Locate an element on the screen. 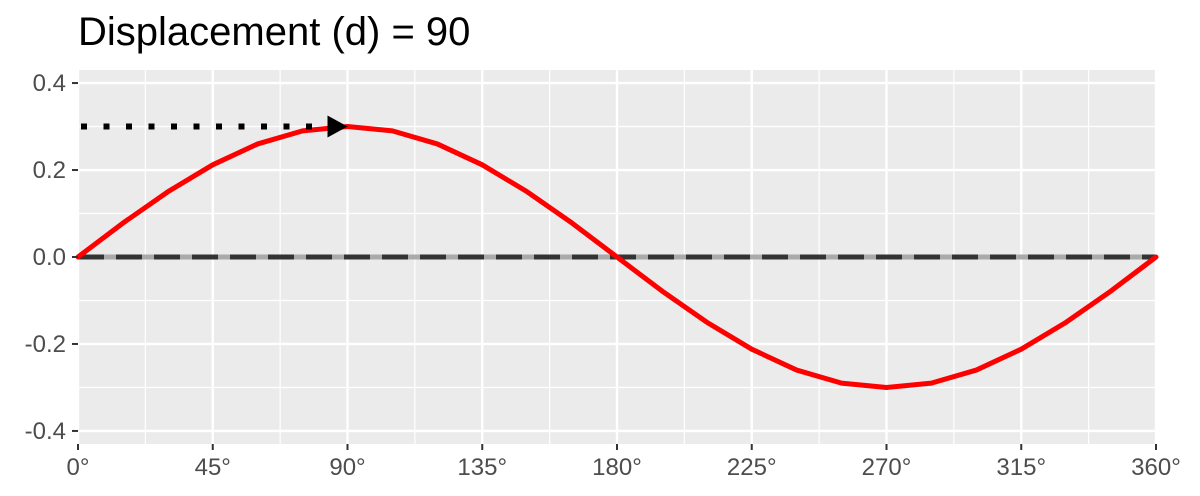  y-tick-label: 0.0 is located at coordinates (49, 257).